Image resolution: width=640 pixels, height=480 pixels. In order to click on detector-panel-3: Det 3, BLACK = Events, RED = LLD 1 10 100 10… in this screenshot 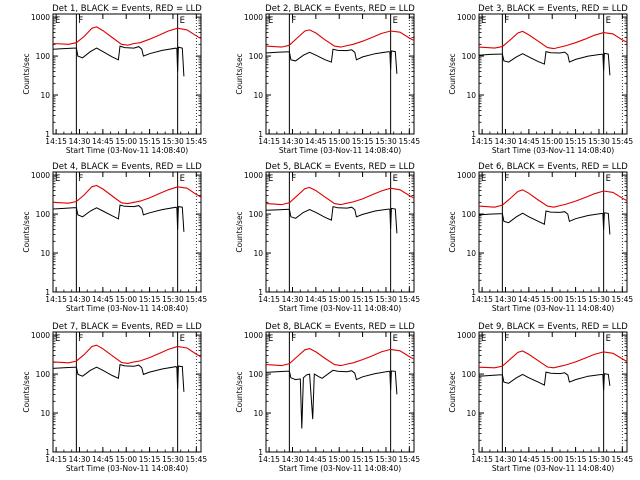, I will do `click(540, 79)`.